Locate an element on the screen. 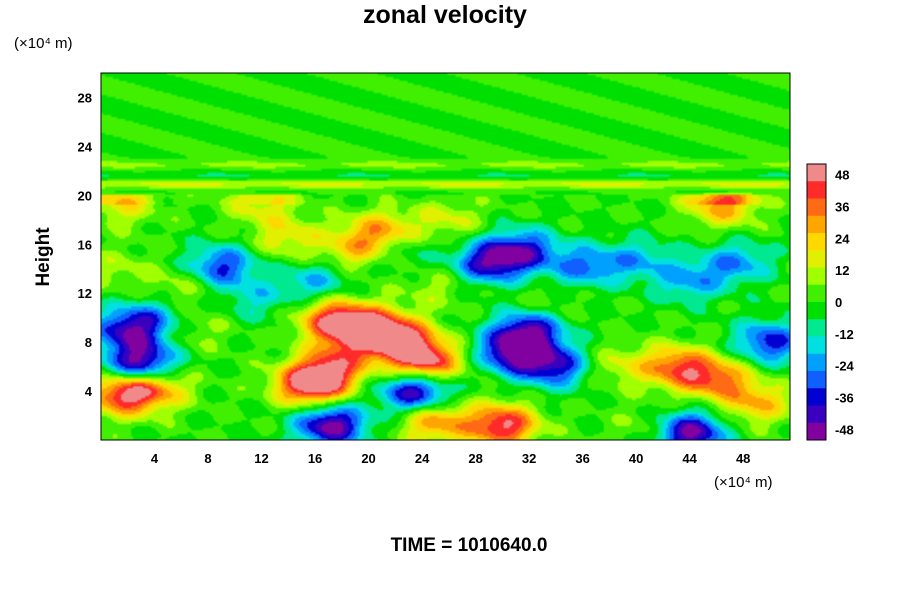 This screenshot has height=600, width=900. x-tick-label: 12 is located at coordinates (261, 458).